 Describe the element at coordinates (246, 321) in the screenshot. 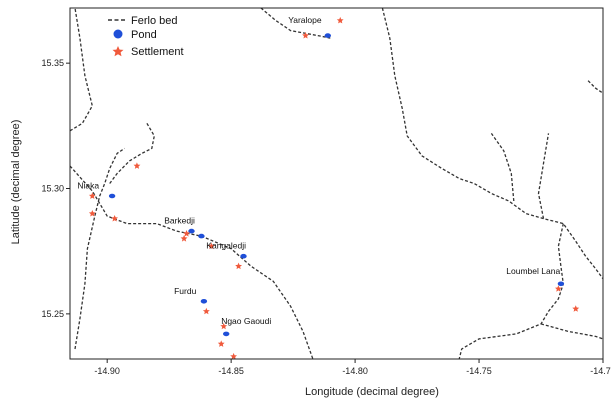

I see `place-label: Ngao Gaoudi` at that location.